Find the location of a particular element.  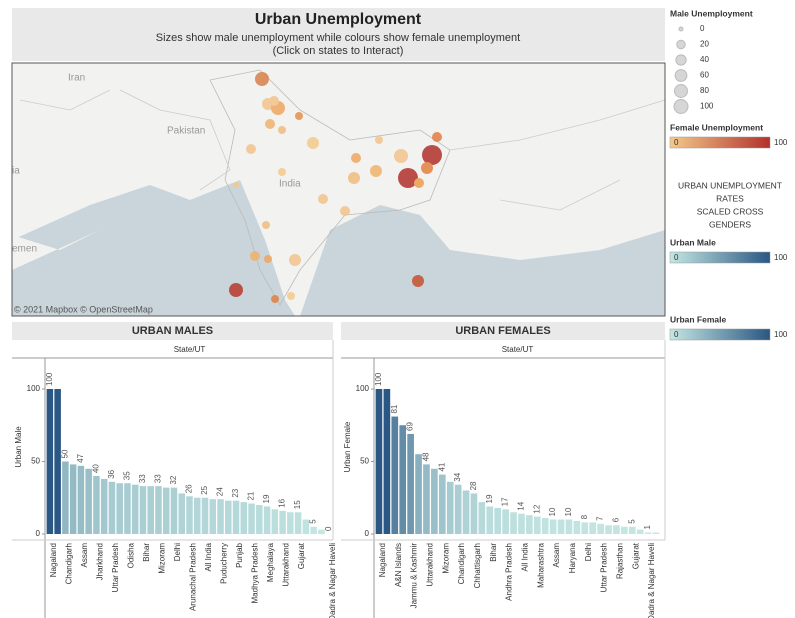

header-bg is located at coordinates (338, 34).